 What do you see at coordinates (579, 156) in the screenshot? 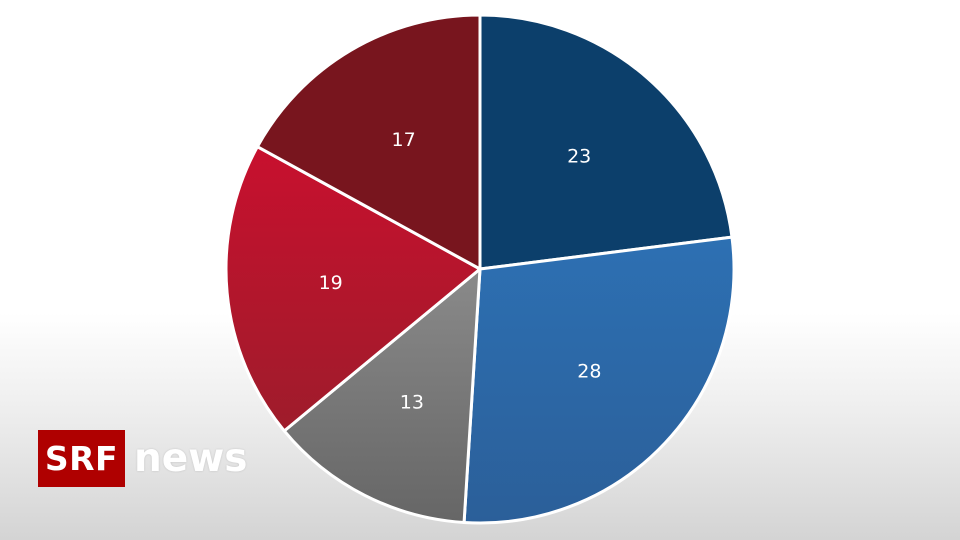
I see `slice-label-23: 23` at bounding box center [579, 156].